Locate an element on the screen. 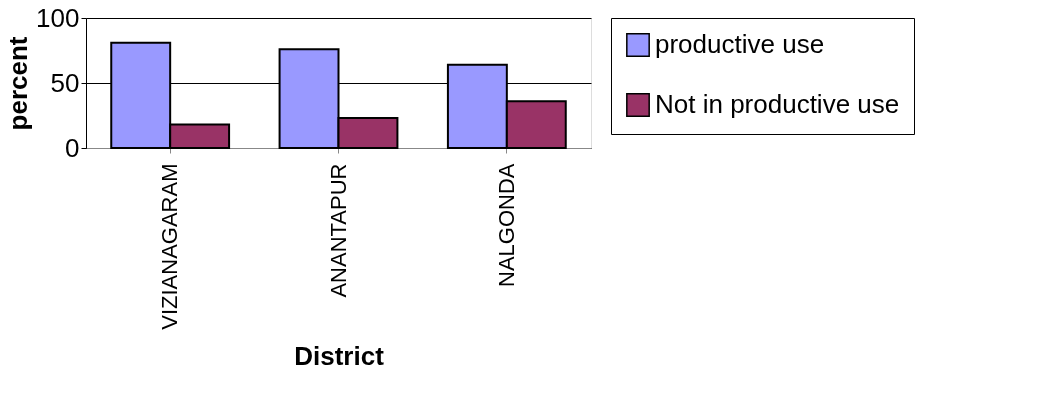  x-tick-label: NALGONDA is located at coordinates (506, 225).